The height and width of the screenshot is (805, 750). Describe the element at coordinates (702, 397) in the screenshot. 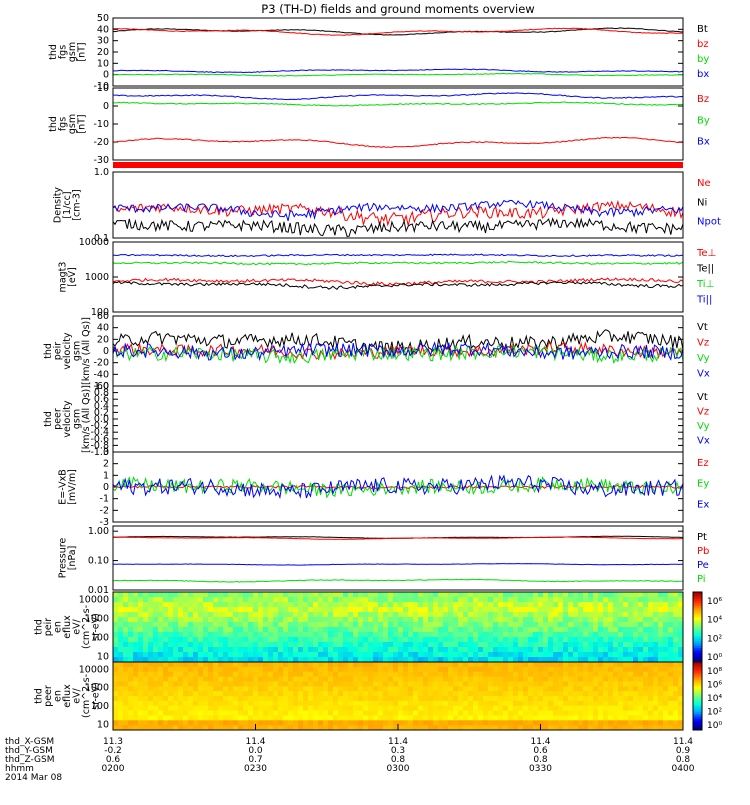

I see `legend-entry: Vt` at that location.